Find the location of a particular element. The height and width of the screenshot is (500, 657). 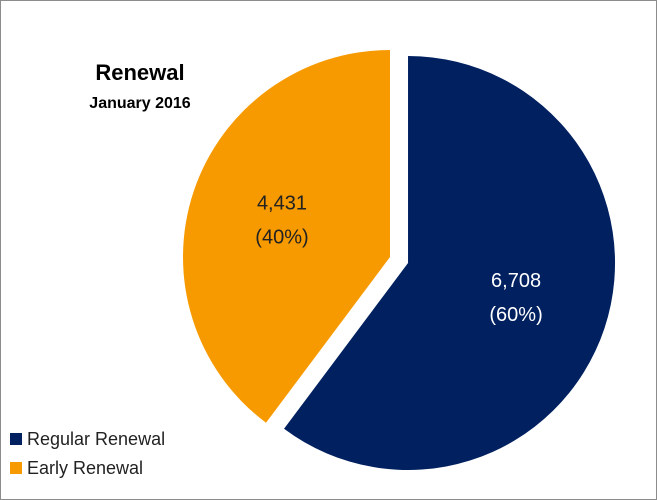

legend-label: Early Renewal is located at coordinates (85, 468).